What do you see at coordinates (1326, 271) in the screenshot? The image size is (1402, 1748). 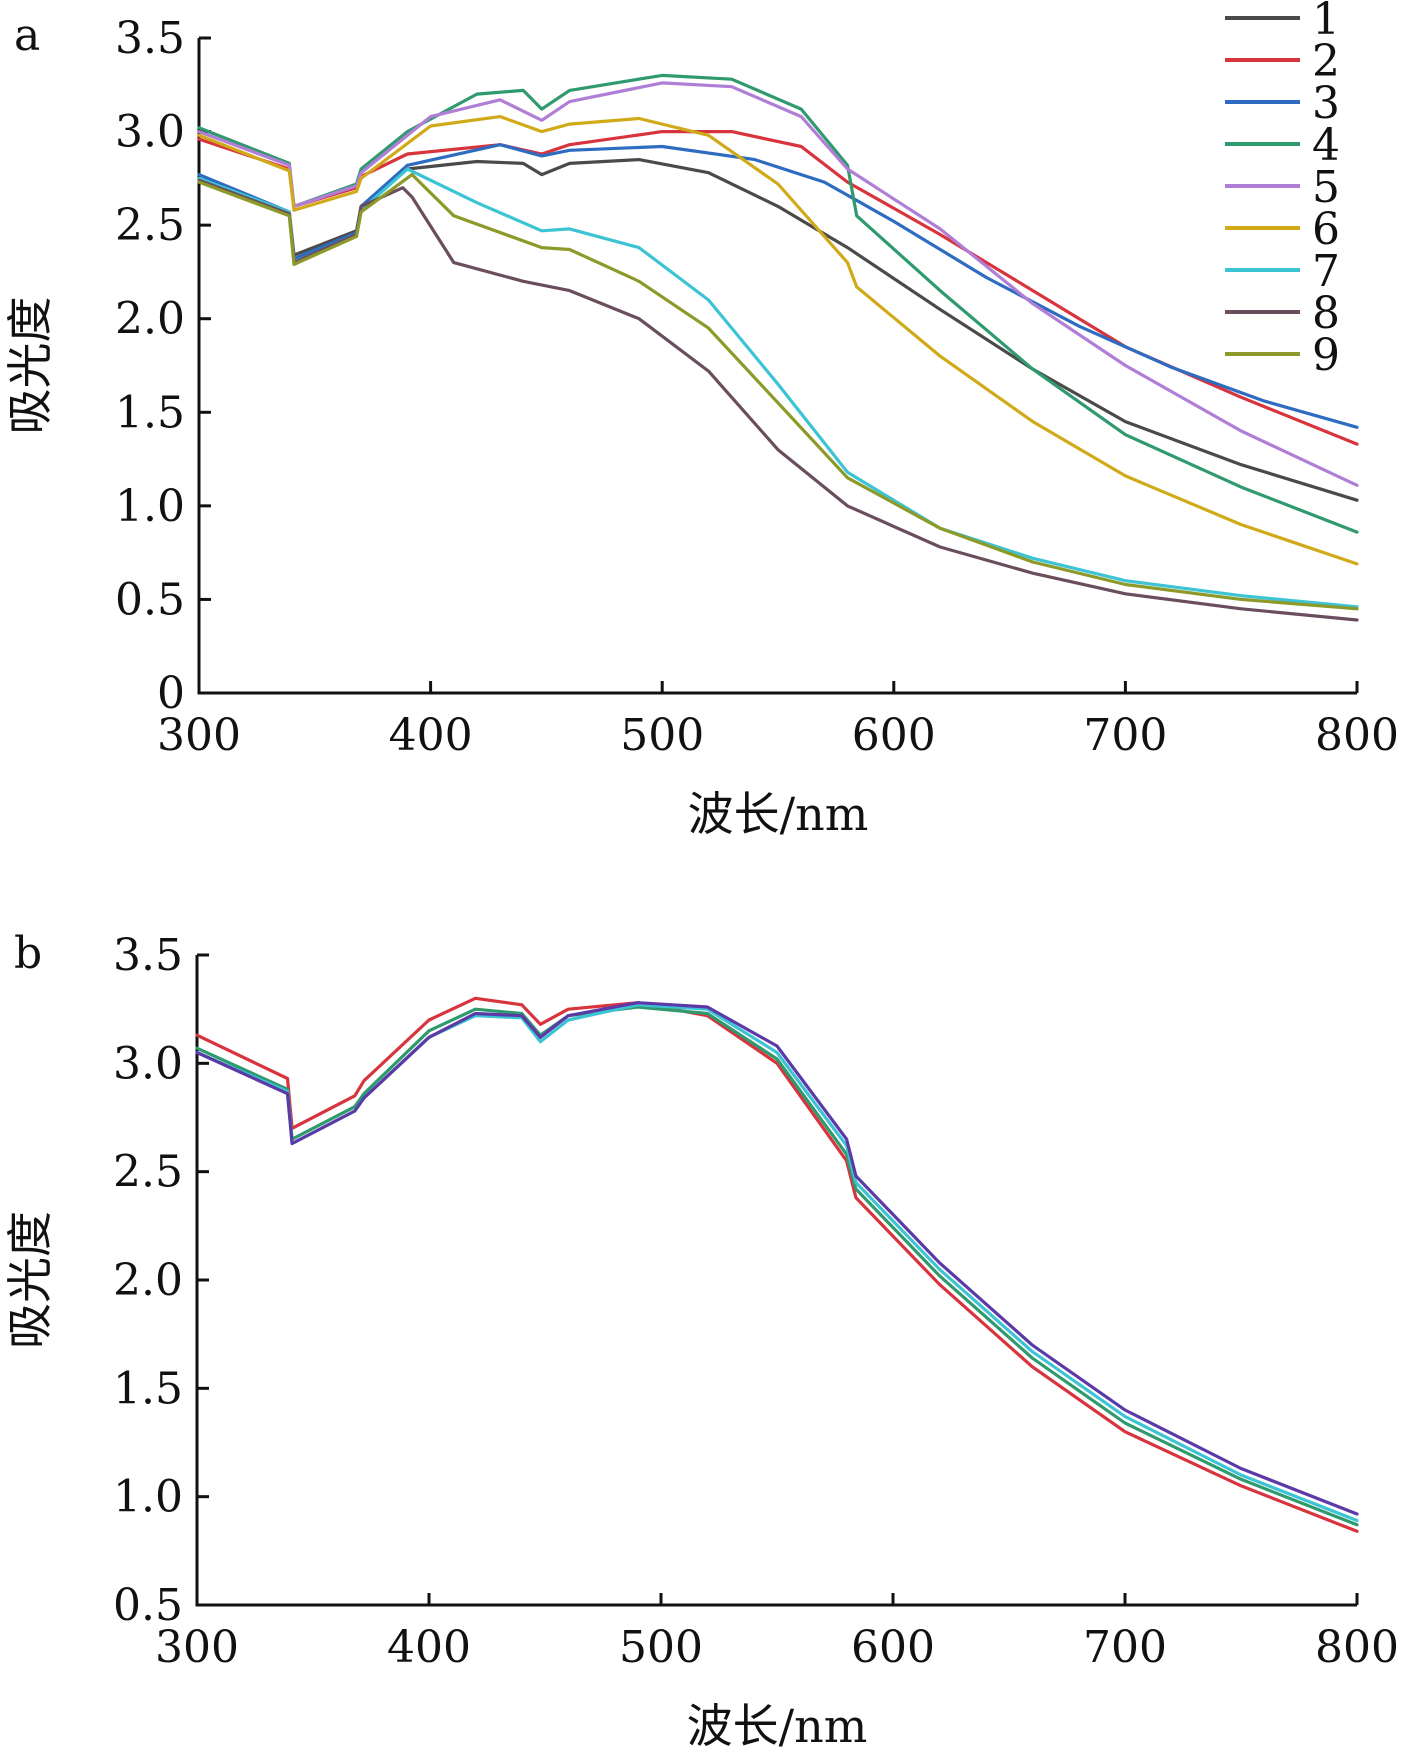 I see `legend-label: 7` at bounding box center [1326, 271].